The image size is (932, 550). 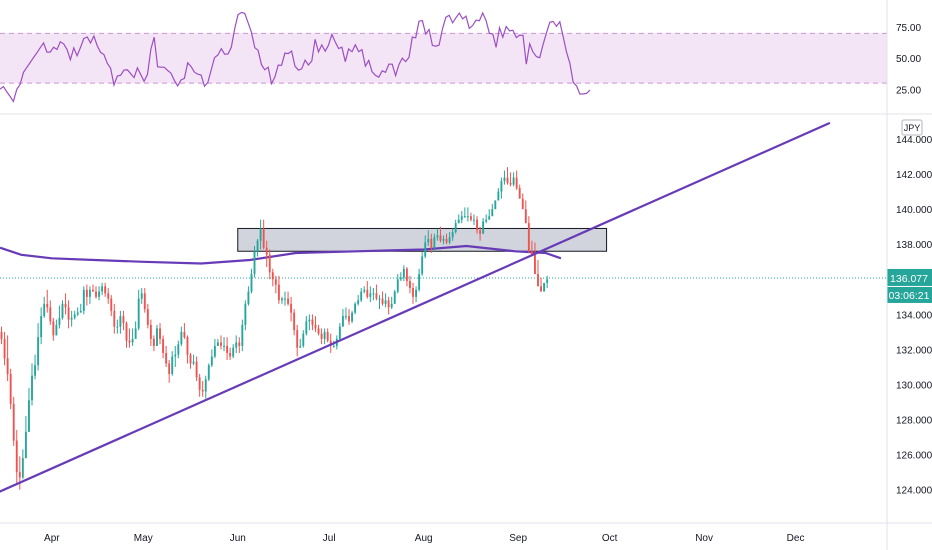 What do you see at coordinates (914, 456) in the screenshot?
I see `price-tick-label: 126.000` at bounding box center [914, 456].